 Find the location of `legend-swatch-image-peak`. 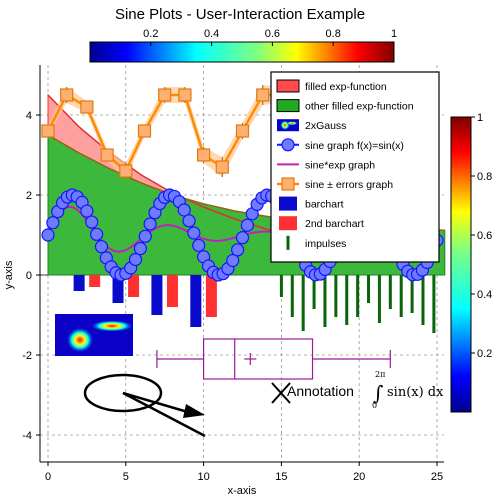

legend-swatch-image-peak is located at coordinates (292, 123).